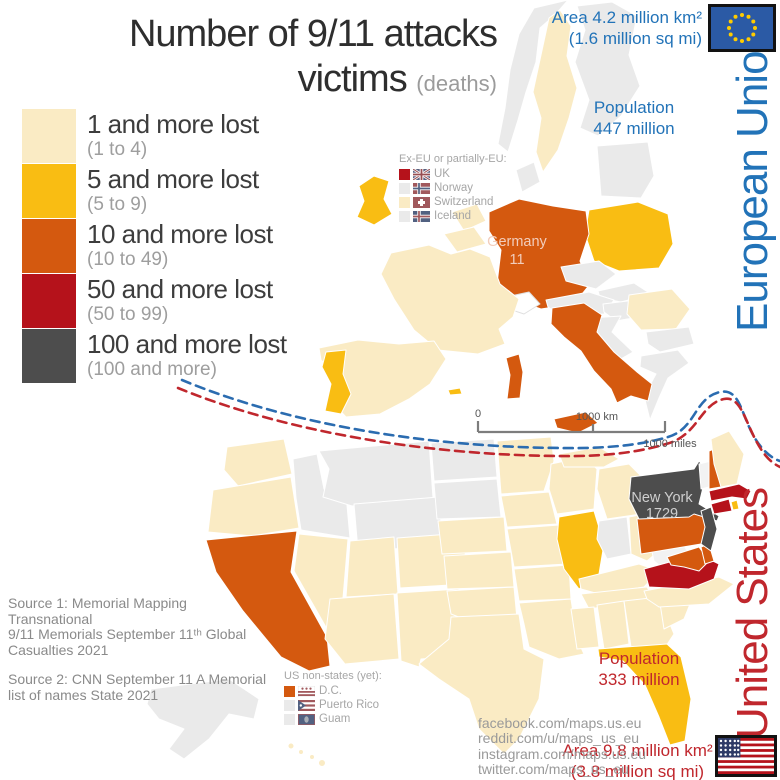 The image size is (780, 780). I want to click on uk-label: UK, so click(442, 174).